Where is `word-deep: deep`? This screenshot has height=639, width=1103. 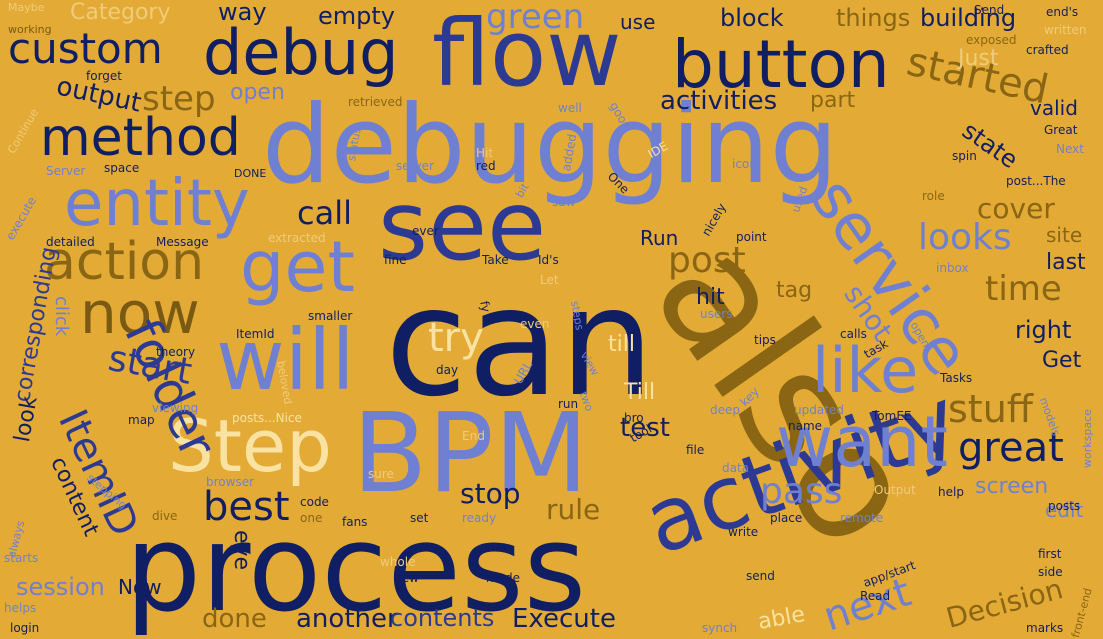
word-deep: deep is located at coordinates (725, 410).